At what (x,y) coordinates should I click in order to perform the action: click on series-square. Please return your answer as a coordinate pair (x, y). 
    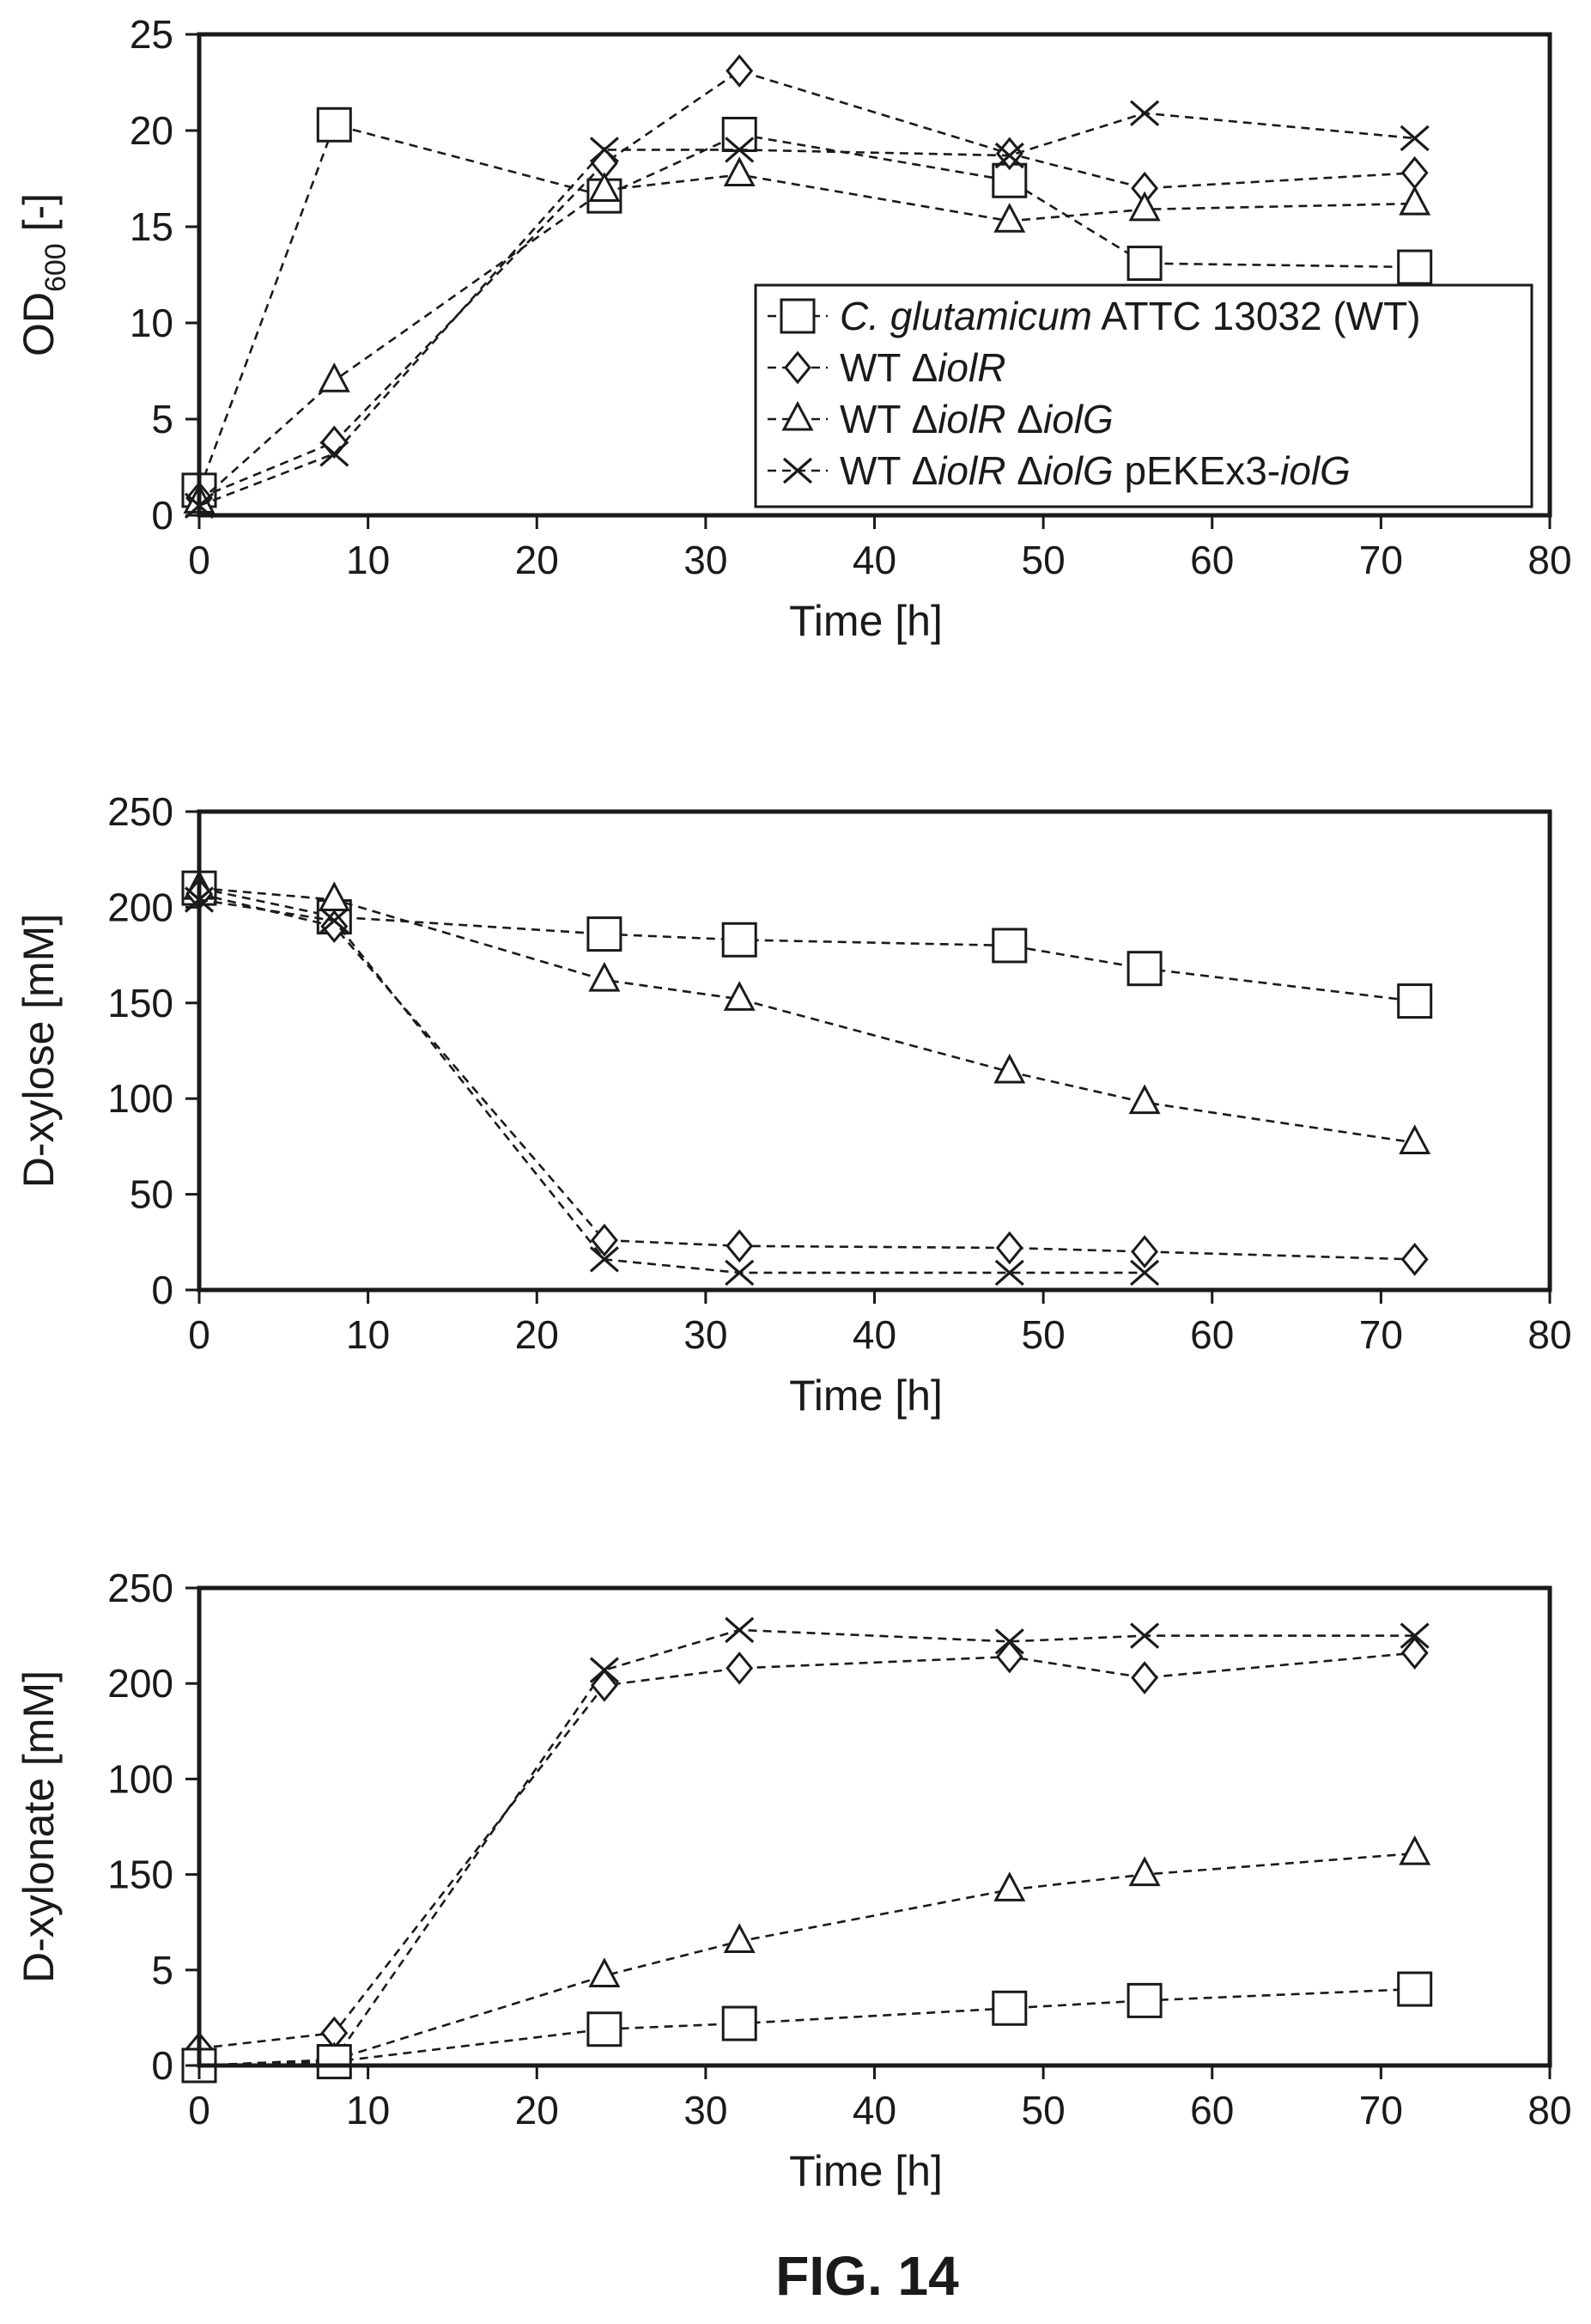
    Looking at the image, I should click on (807, 945).